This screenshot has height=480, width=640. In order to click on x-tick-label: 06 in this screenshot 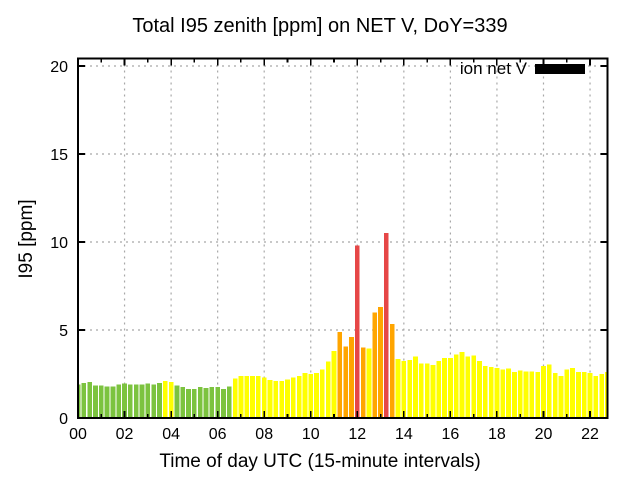, I will do `click(218, 434)`.